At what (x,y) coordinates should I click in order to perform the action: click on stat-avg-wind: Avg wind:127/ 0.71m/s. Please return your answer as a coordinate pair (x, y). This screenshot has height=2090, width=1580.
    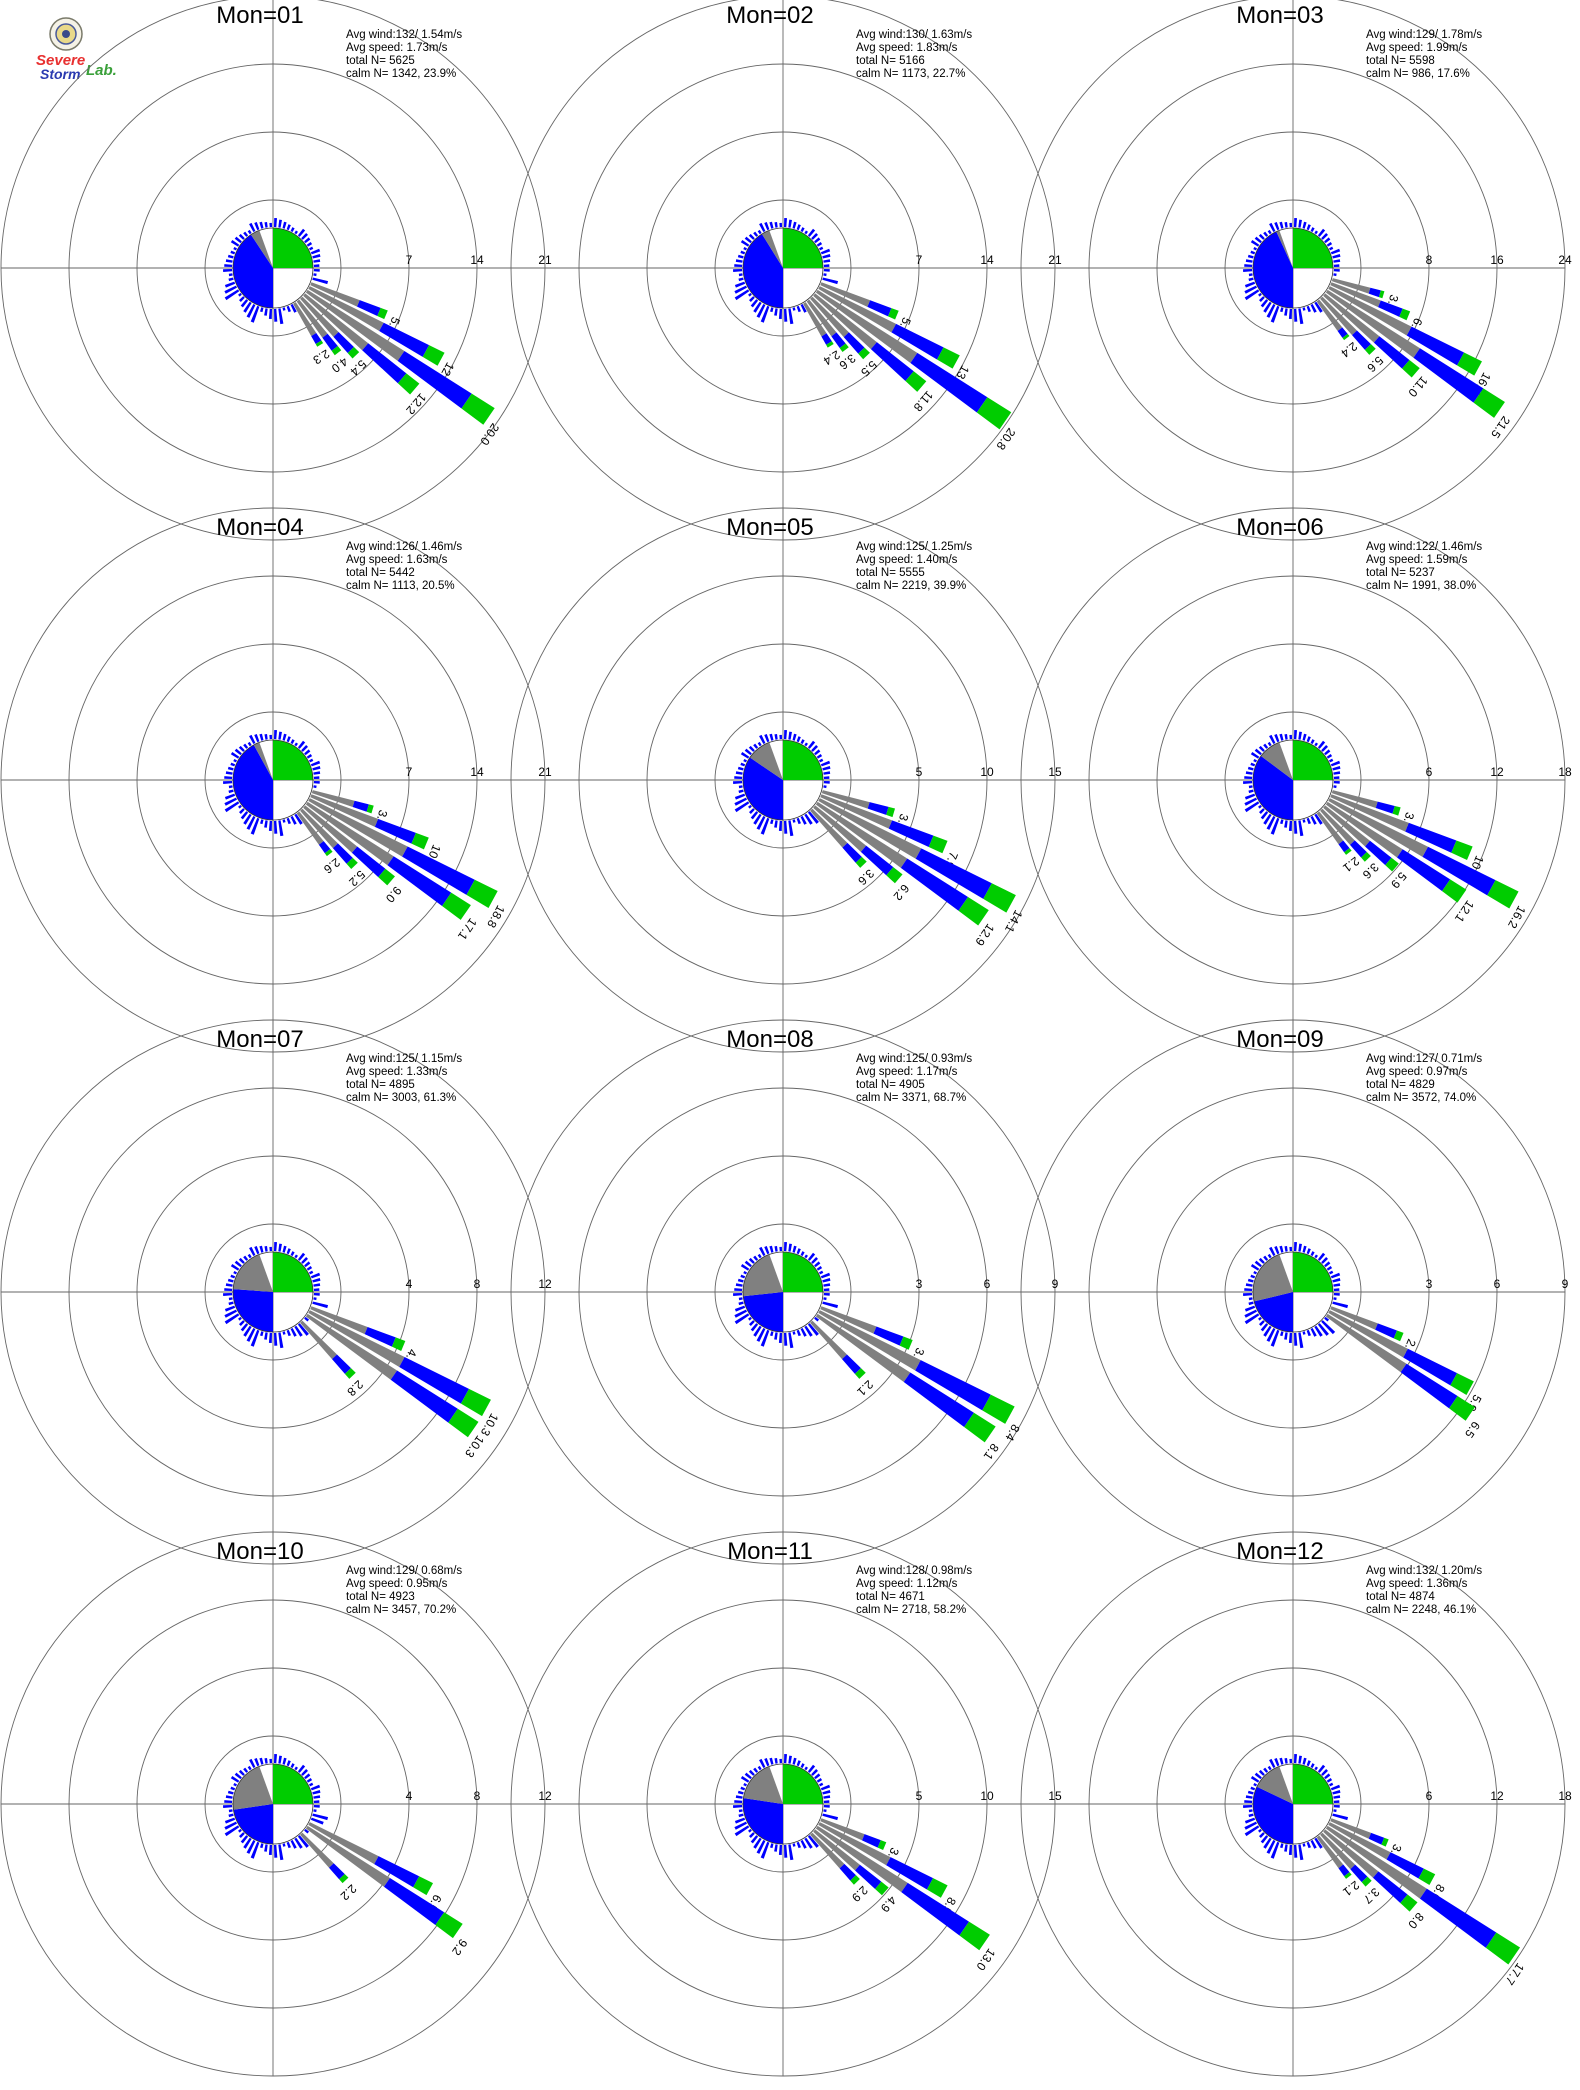
    Looking at the image, I should click on (1424, 1059).